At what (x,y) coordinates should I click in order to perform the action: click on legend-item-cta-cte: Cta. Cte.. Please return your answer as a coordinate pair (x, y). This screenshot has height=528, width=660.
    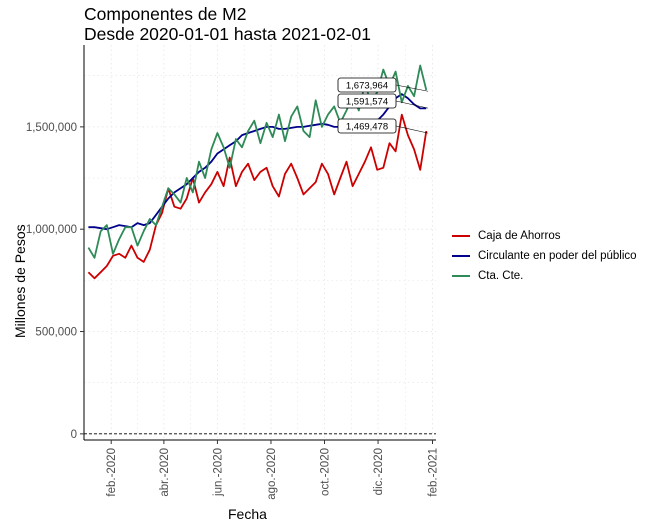
    Looking at the image, I should click on (544, 276).